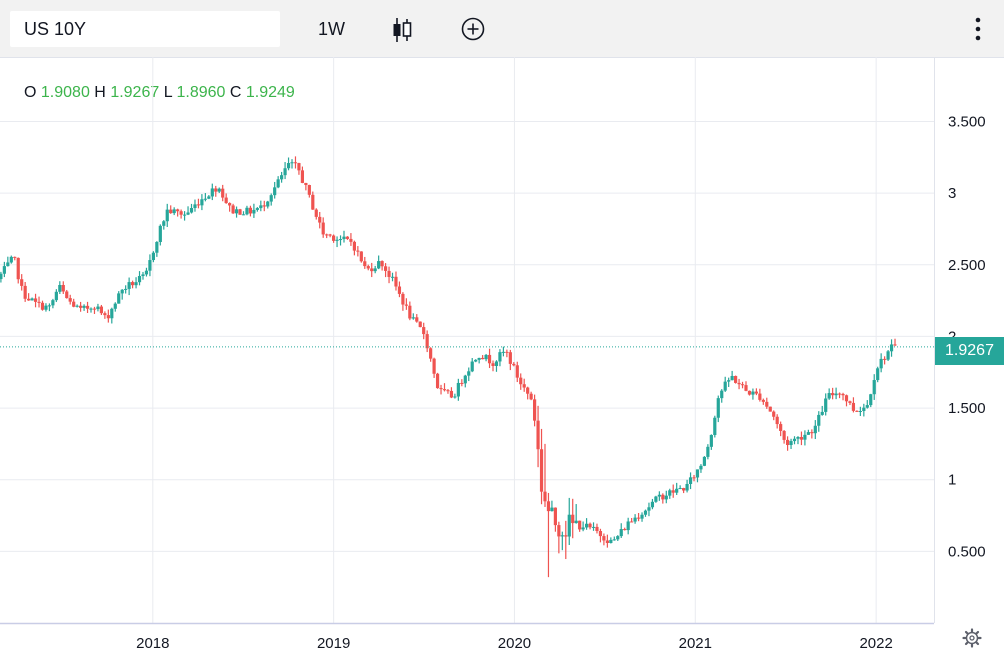 The height and width of the screenshot is (659, 1004). Describe the element at coordinates (402, 30) in the screenshot. I see `candlestick-icon` at that location.